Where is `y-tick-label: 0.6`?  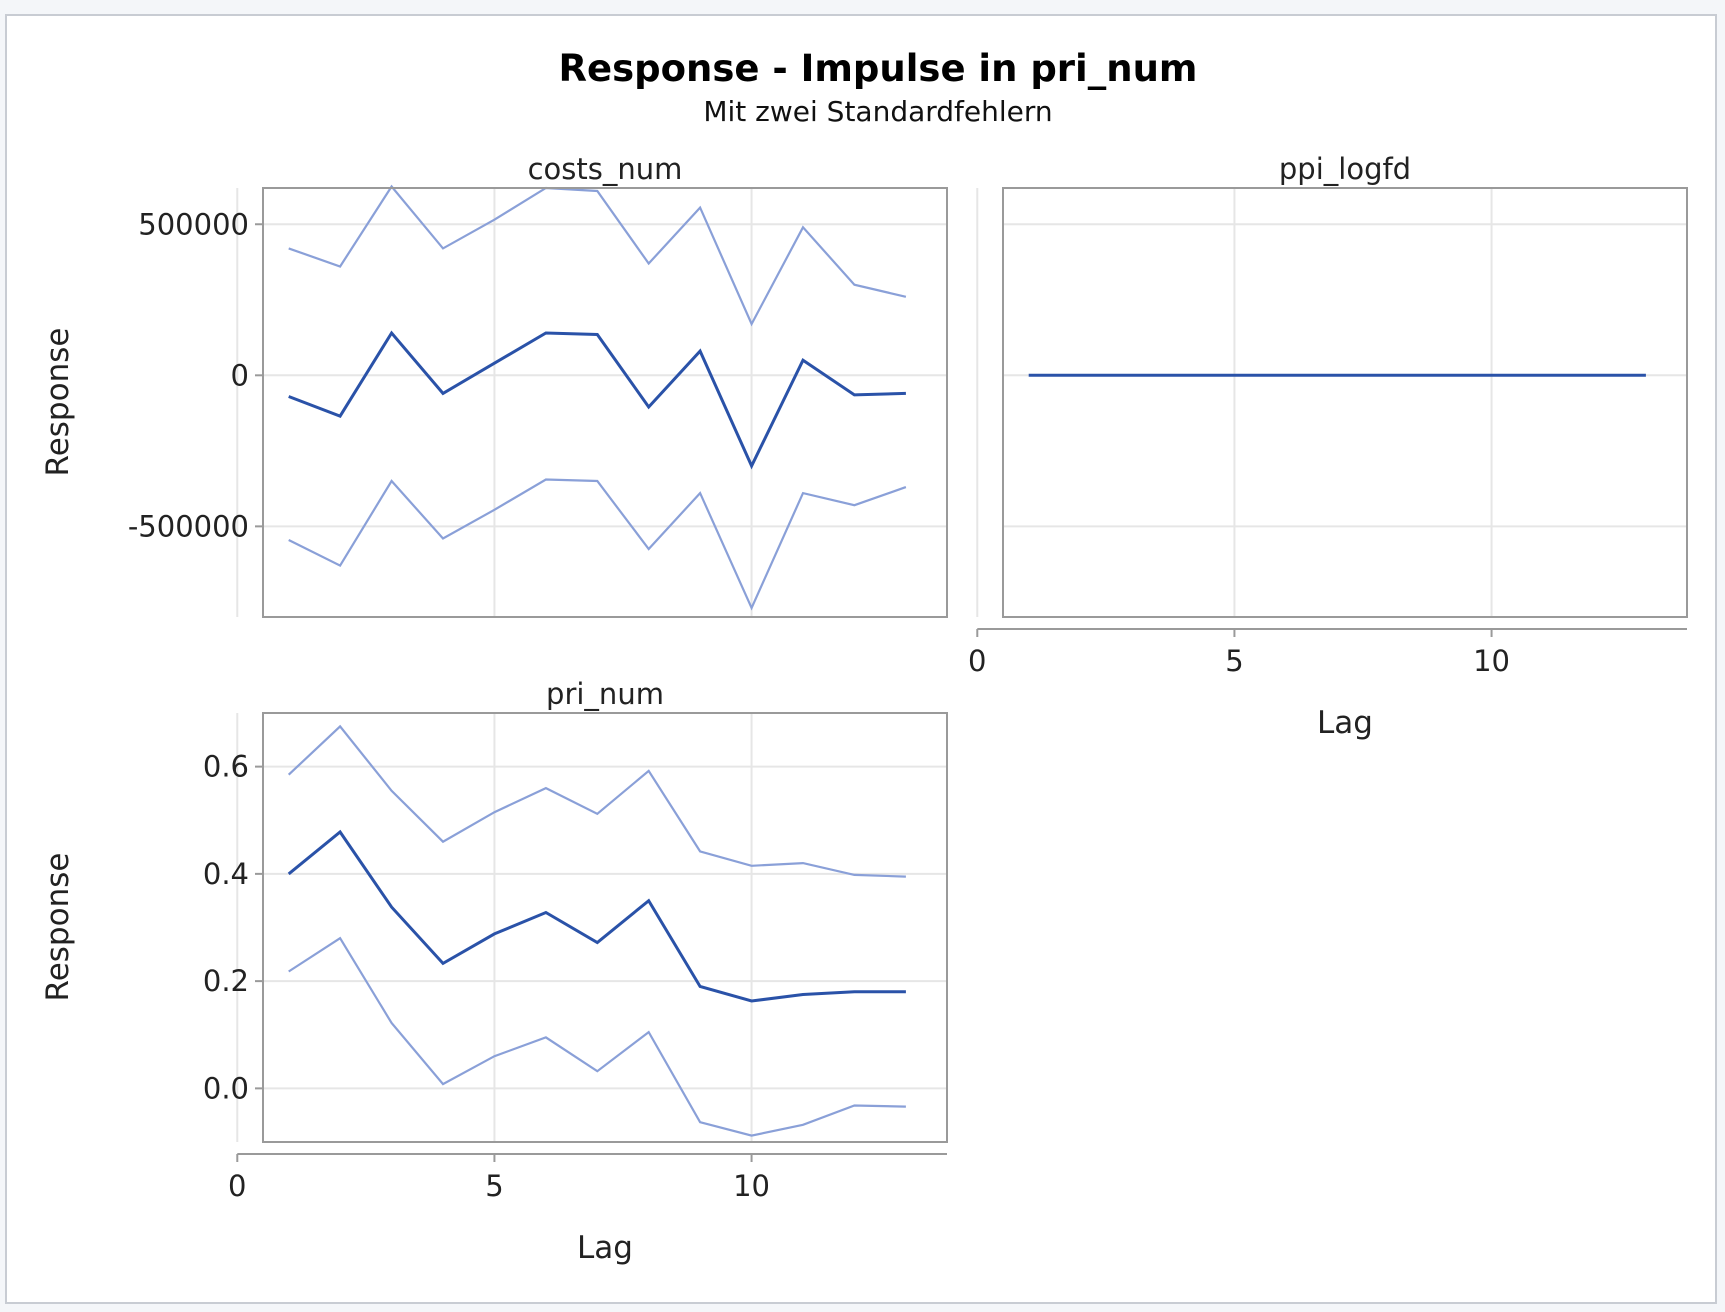
y-tick-label: 0.6 is located at coordinates (226, 767).